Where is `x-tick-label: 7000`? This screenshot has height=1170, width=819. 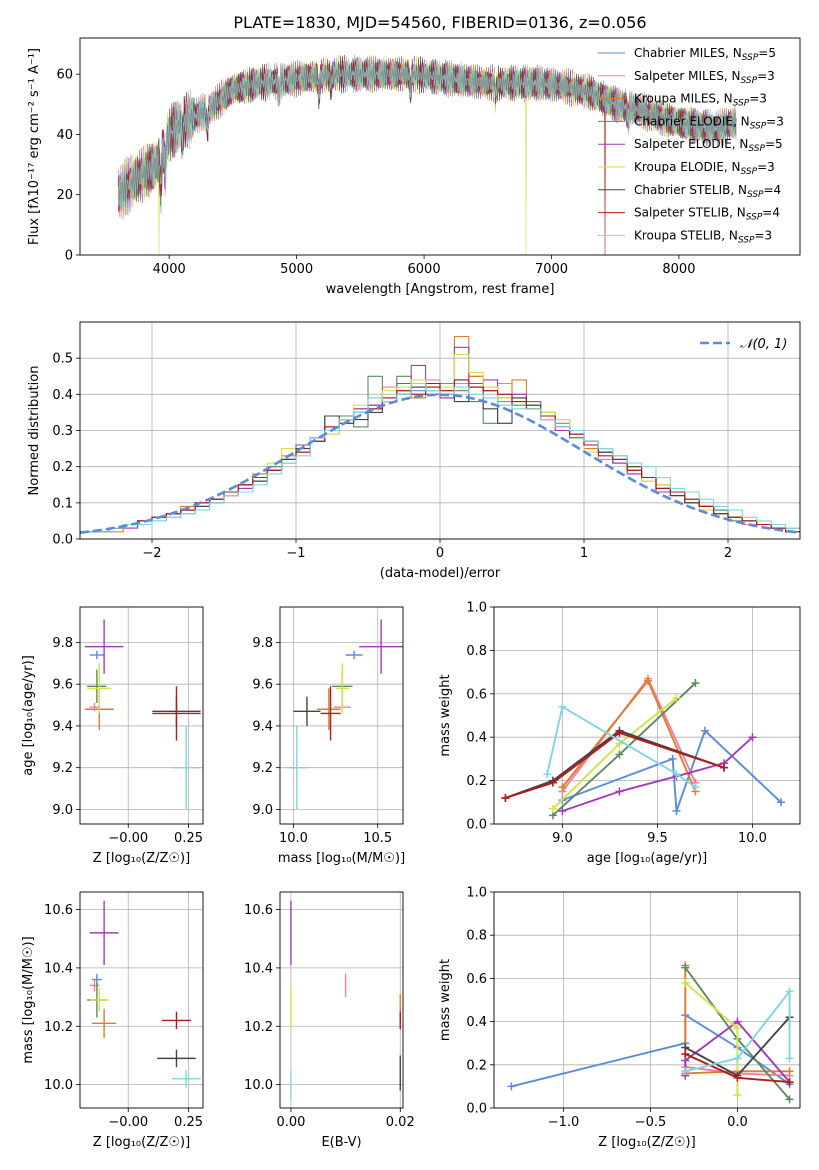
x-tick-label: 7000 is located at coordinates (551, 269).